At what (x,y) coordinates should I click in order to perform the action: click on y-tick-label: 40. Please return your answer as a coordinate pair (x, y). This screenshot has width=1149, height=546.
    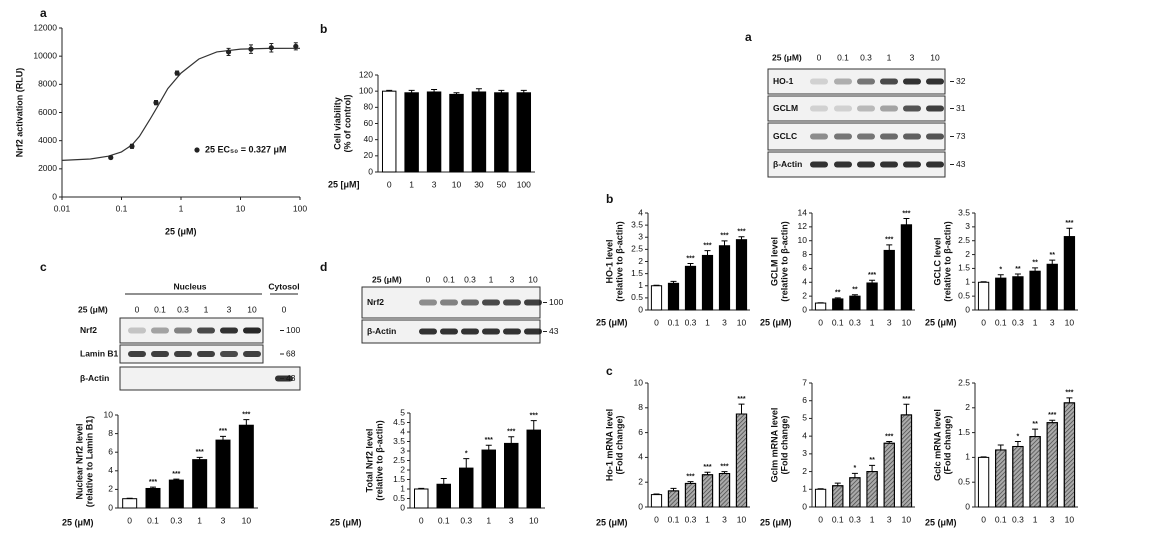
    Looking at the image, I should click on (369, 139).